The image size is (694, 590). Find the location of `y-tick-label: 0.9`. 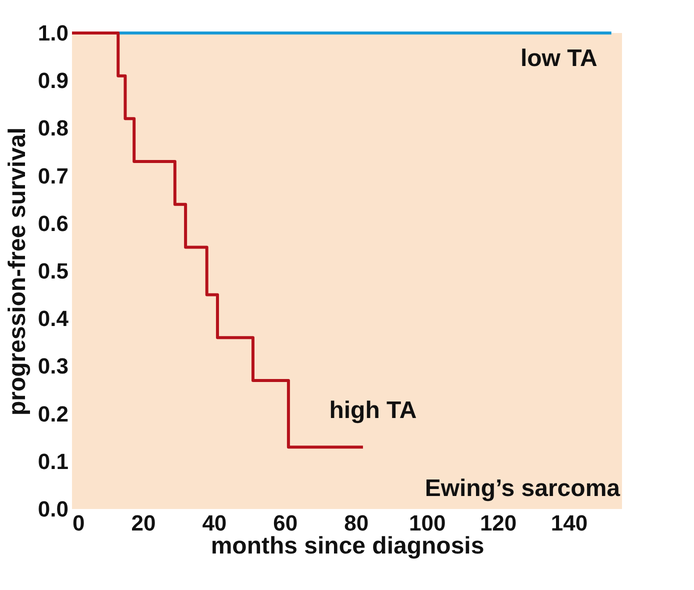

y-tick-label: 0.9 is located at coordinates (53, 81).